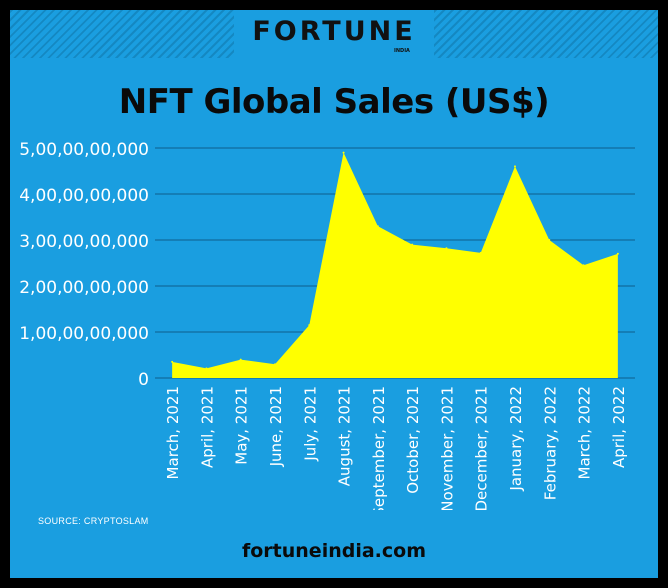 The width and height of the screenshot is (668, 588). What do you see at coordinates (334, 551) in the screenshot?
I see `website-footer: fortuneindia.com` at bounding box center [334, 551].